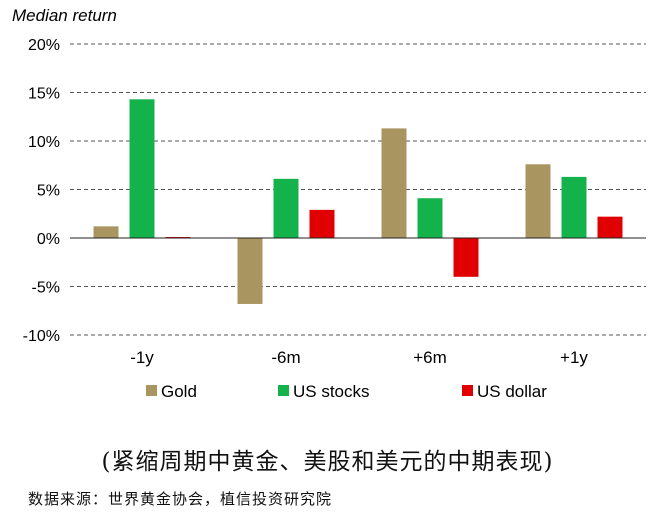  What do you see at coordinates (574, 357) in the screenshot?
I see `x-category-label: +1y` at bounding box center [574, 357].